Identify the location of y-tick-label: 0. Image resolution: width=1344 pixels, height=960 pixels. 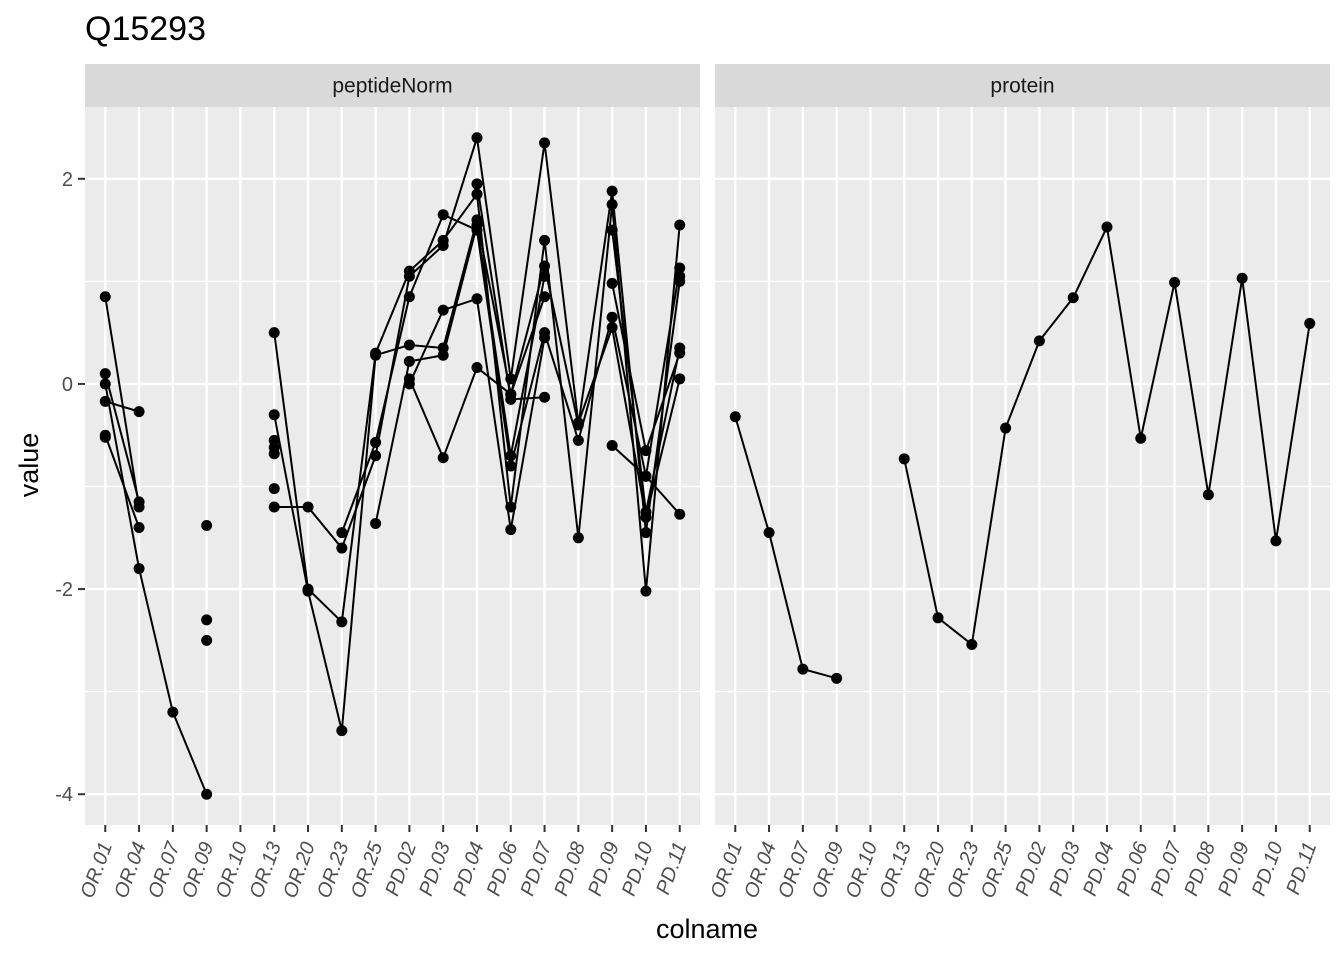
(67, 385).